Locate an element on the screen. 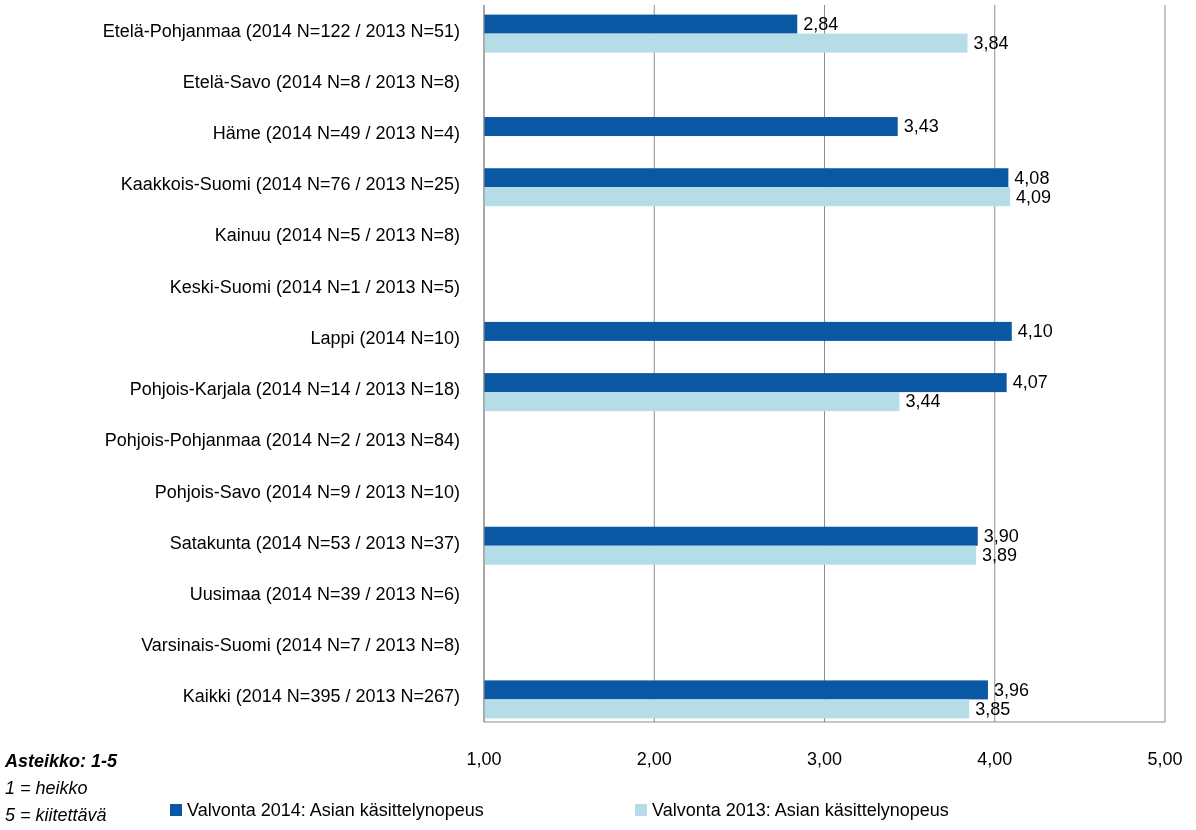 The height and width of the screenshot is (830, 1196). y-tick-label: Uusimaa (2014 N=39 / 2013 N=6) is located at coordinates (324, 593).